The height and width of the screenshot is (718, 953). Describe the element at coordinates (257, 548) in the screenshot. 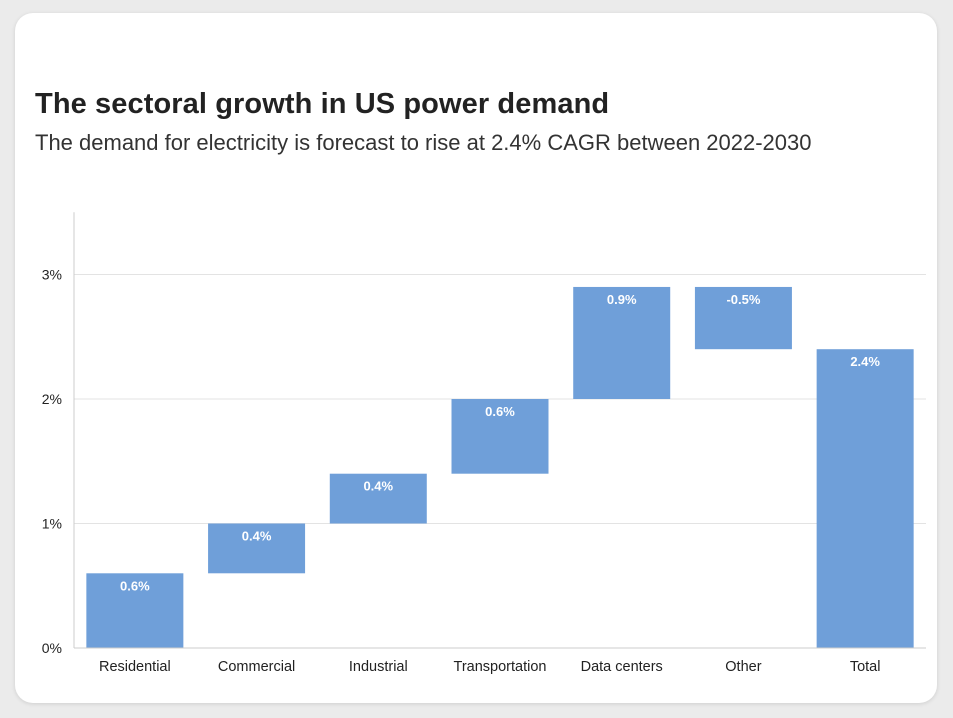

I see `bar-commercial` at that location.